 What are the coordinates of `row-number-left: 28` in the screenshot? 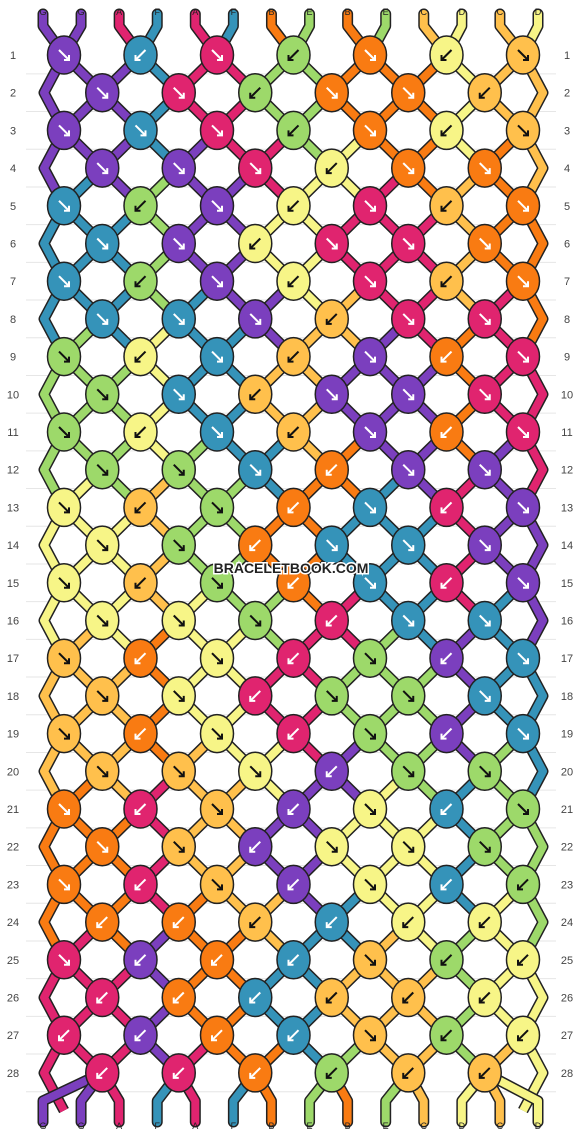 It's located at (13, 1074).